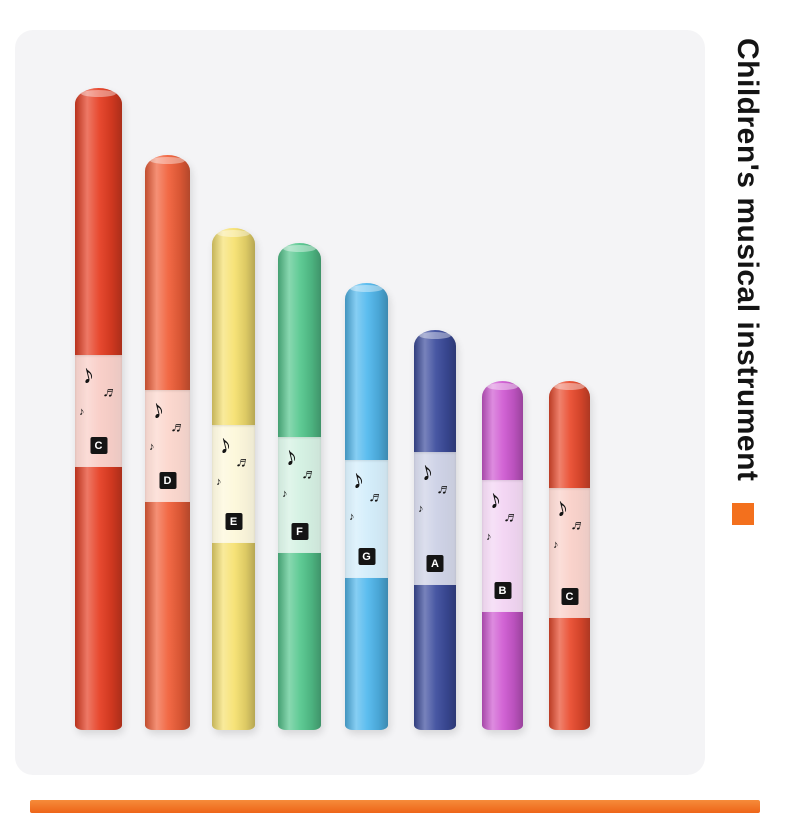 This screenshot has width=790, height=826. What do you see at coordinates (743, 514) in the screenshot?
I see `accent-square` at bounding box center [743, 514].